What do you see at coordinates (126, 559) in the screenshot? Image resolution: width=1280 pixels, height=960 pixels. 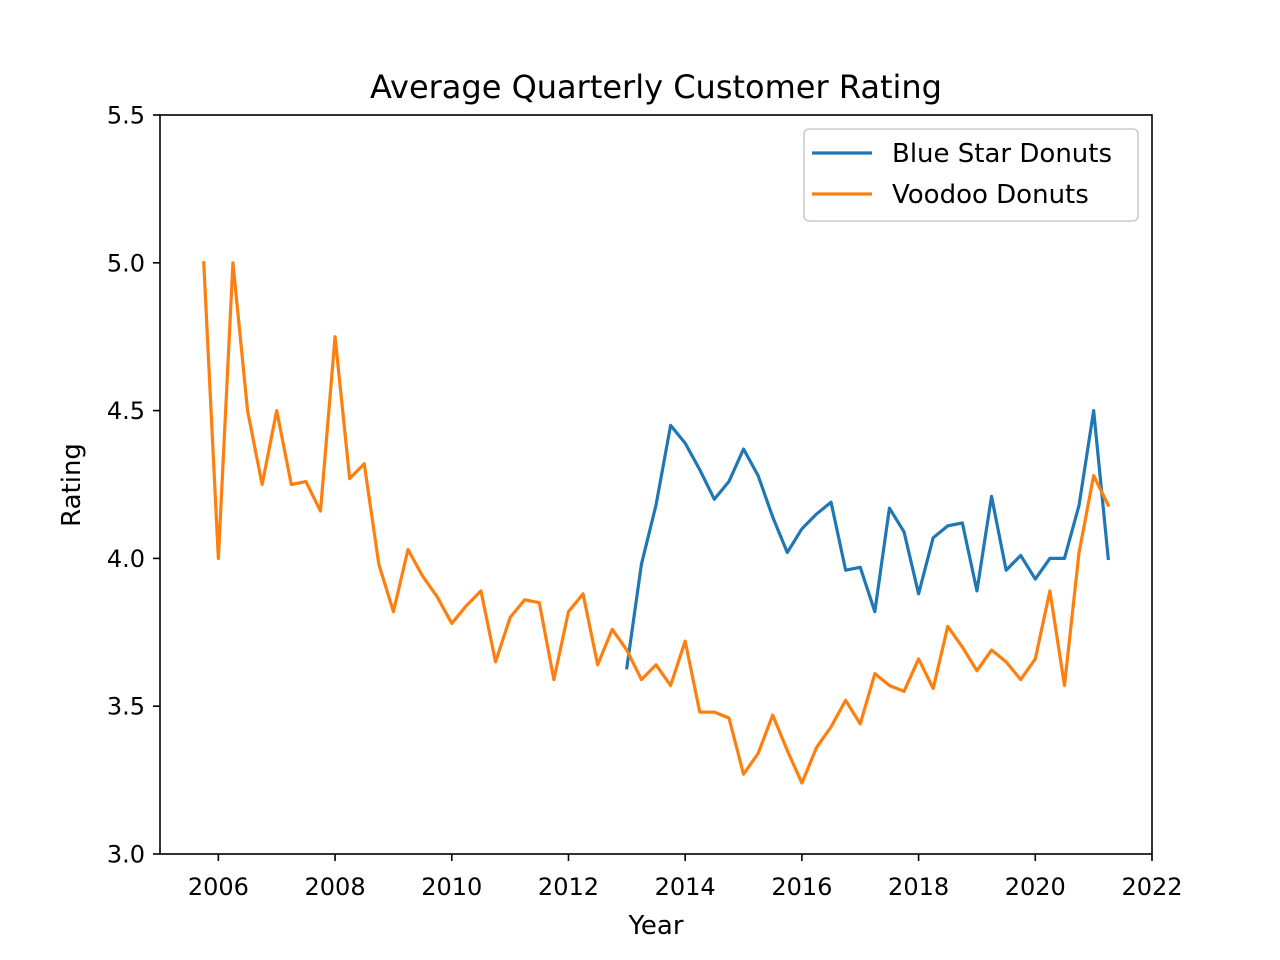 I see `y-tick-label: 4.0` at bounding box center [126, 559].